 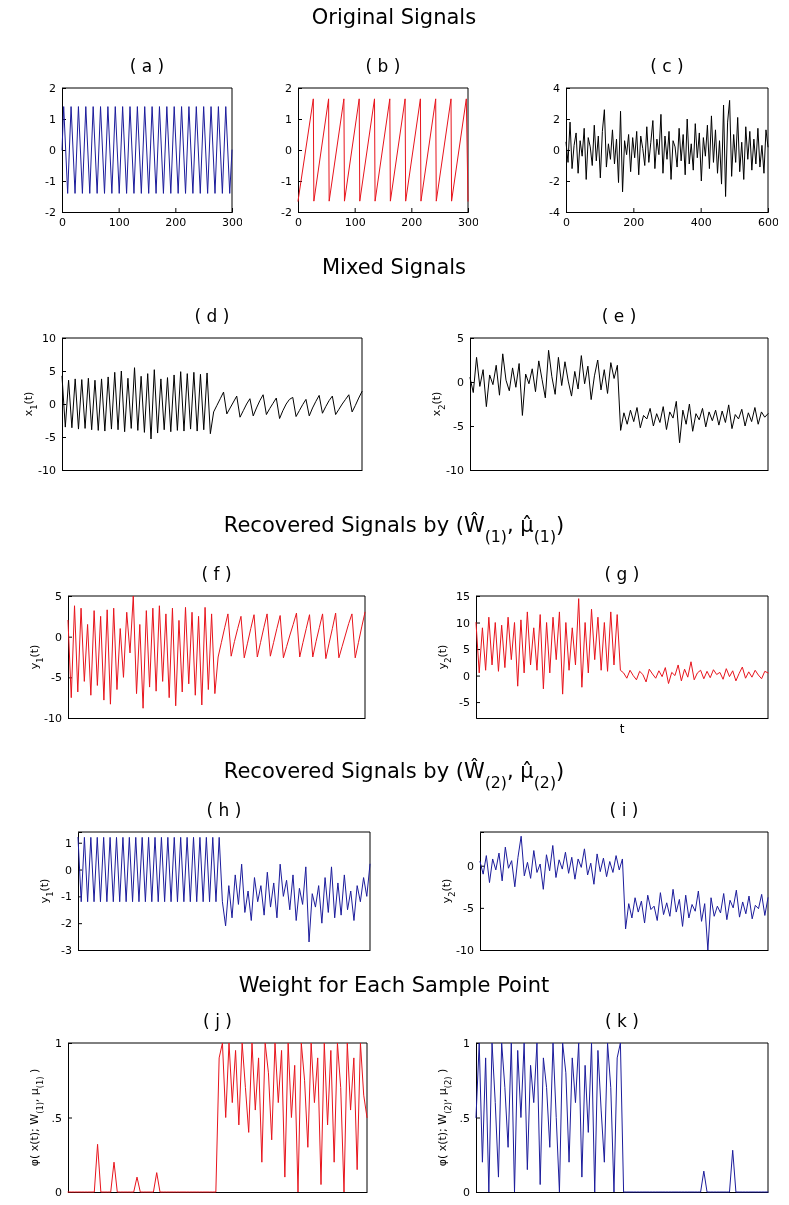 What do you see at coordinates (624, 810) in the screenshot?
I see `chart-title: ( i )` at bounding box center [624, 810].